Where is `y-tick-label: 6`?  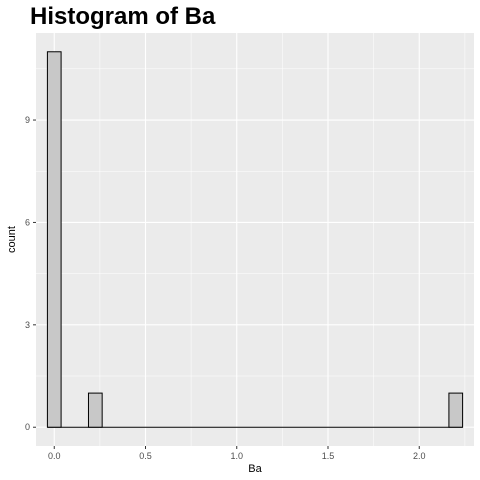 y-tick-label: 6 is located at coordinates (27, 222).